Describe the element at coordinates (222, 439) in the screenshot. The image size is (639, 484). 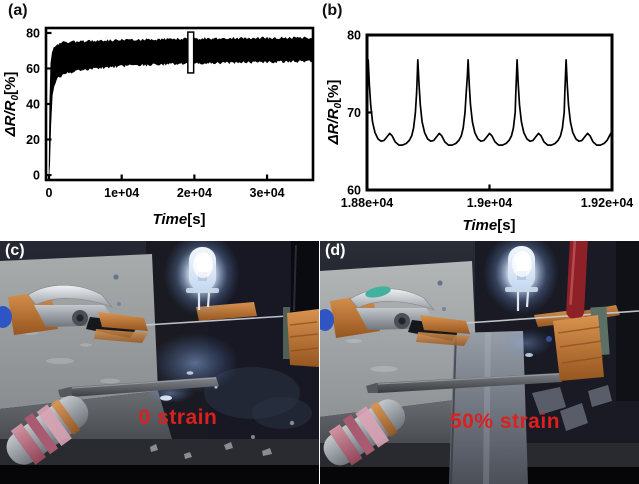
I see `debris-sparkles` at that location.